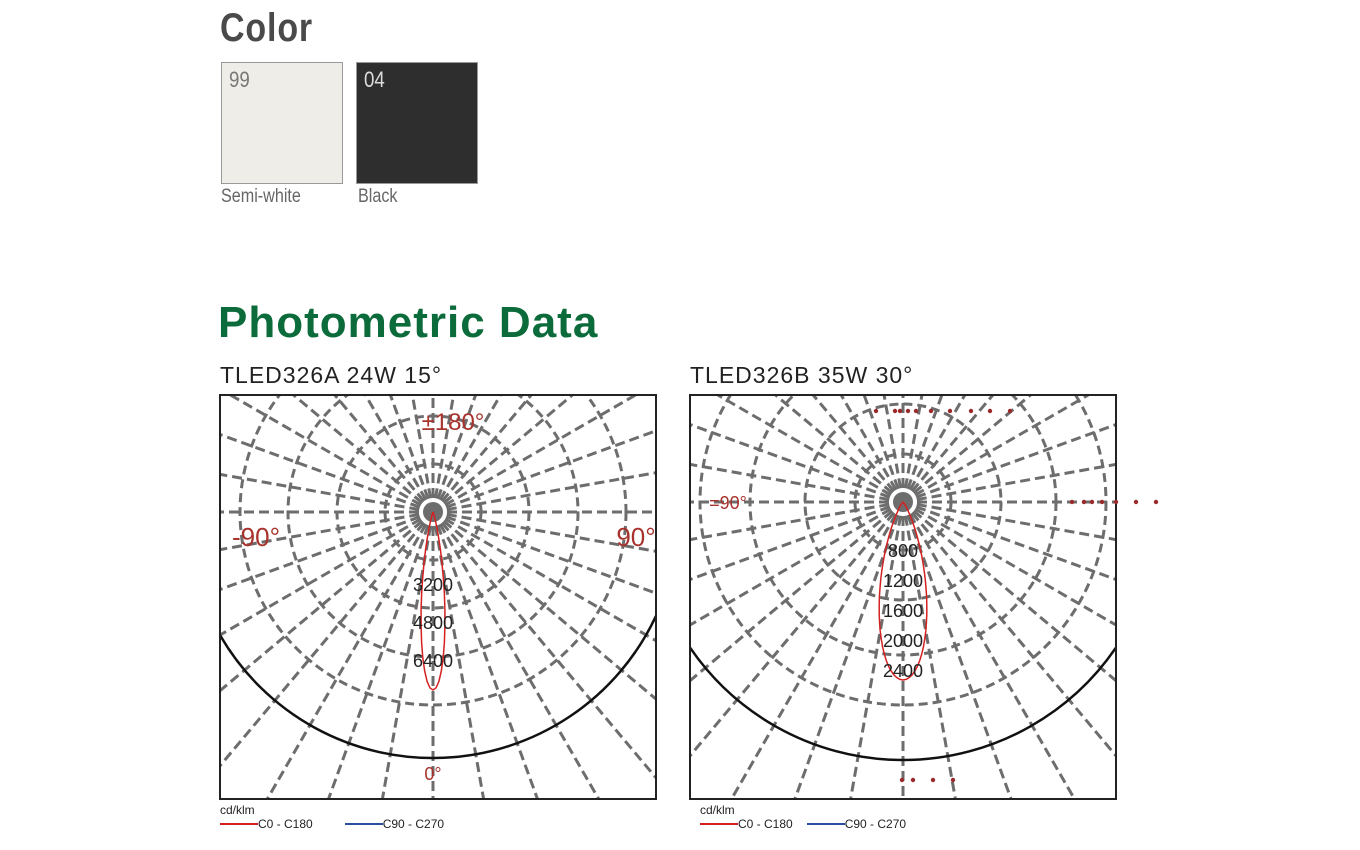 This screenshot has width=1360, height=850. Describe the element at coordinates (261, 196) in the screenshot. I see `swatch-label: Semi-white` at that location.